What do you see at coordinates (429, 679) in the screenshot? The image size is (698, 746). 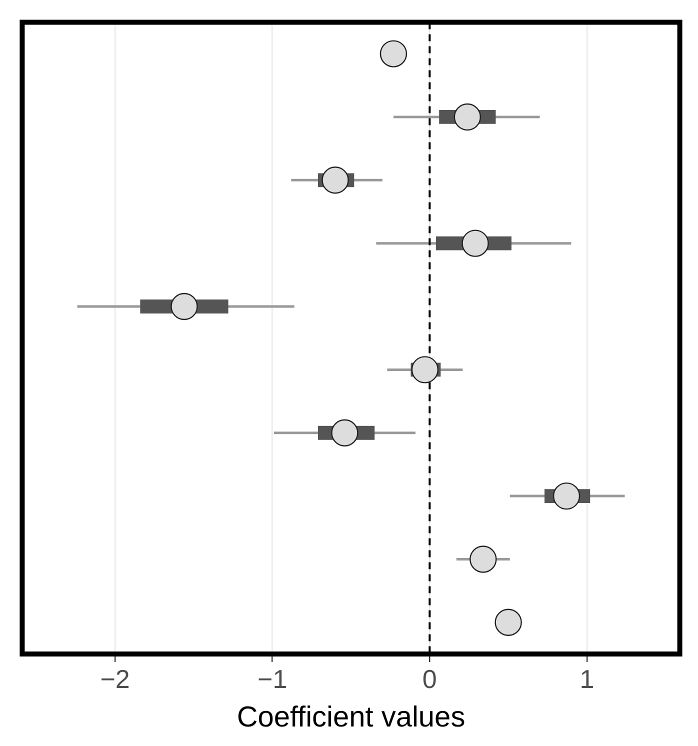 I see `x-tick-label: 0` at bounding box center [429, 679].